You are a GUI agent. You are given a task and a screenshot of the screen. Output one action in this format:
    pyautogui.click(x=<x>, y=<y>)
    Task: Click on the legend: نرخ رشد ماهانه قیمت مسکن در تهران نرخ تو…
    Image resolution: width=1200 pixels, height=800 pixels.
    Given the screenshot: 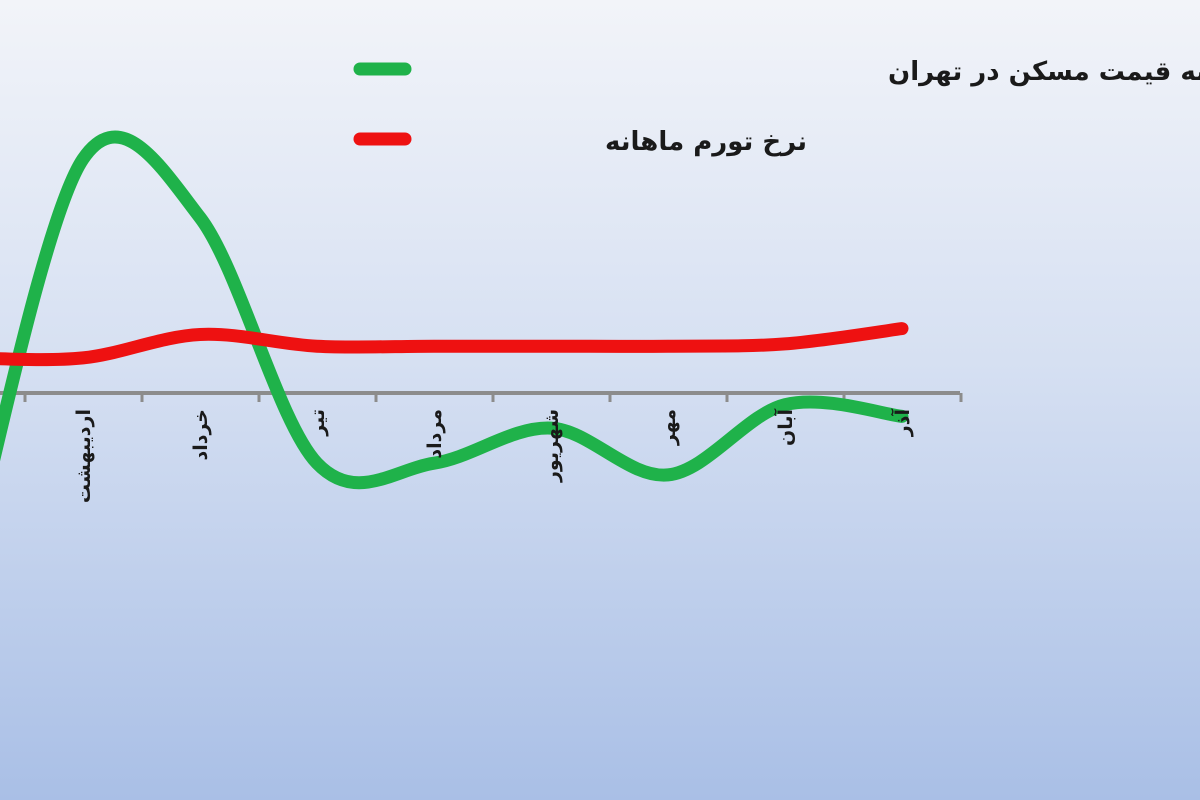 What is the action you would take?
    pyautogui.click(x=776, y=107)
    